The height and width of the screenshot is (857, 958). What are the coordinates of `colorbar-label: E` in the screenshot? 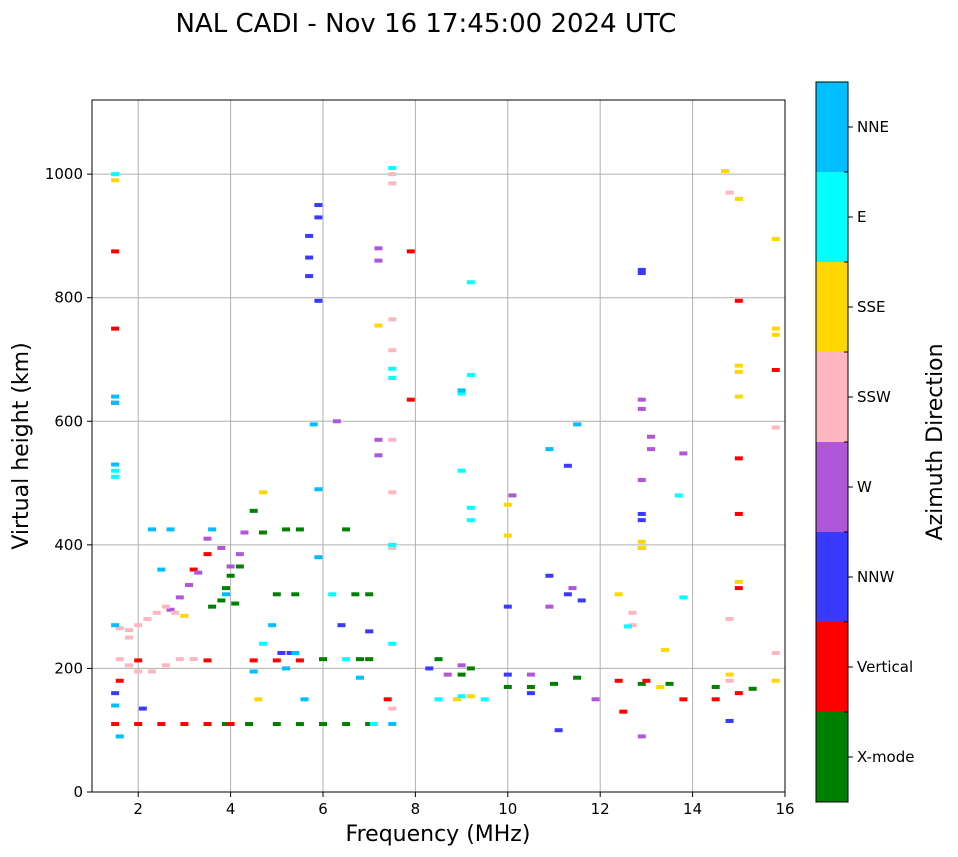 It's located at (861, 217).